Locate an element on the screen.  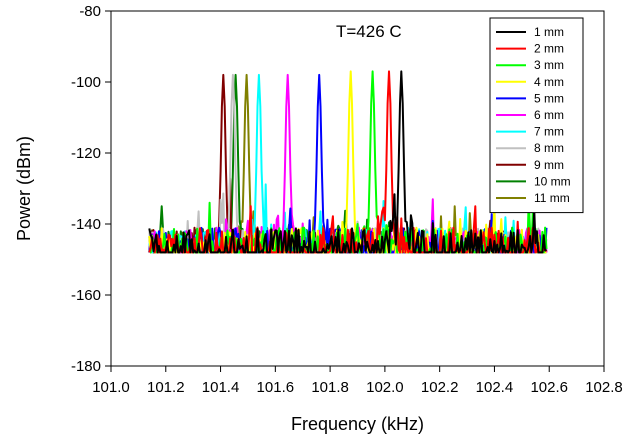
y-tick-label: -160 is located at coordinates (86, 295).